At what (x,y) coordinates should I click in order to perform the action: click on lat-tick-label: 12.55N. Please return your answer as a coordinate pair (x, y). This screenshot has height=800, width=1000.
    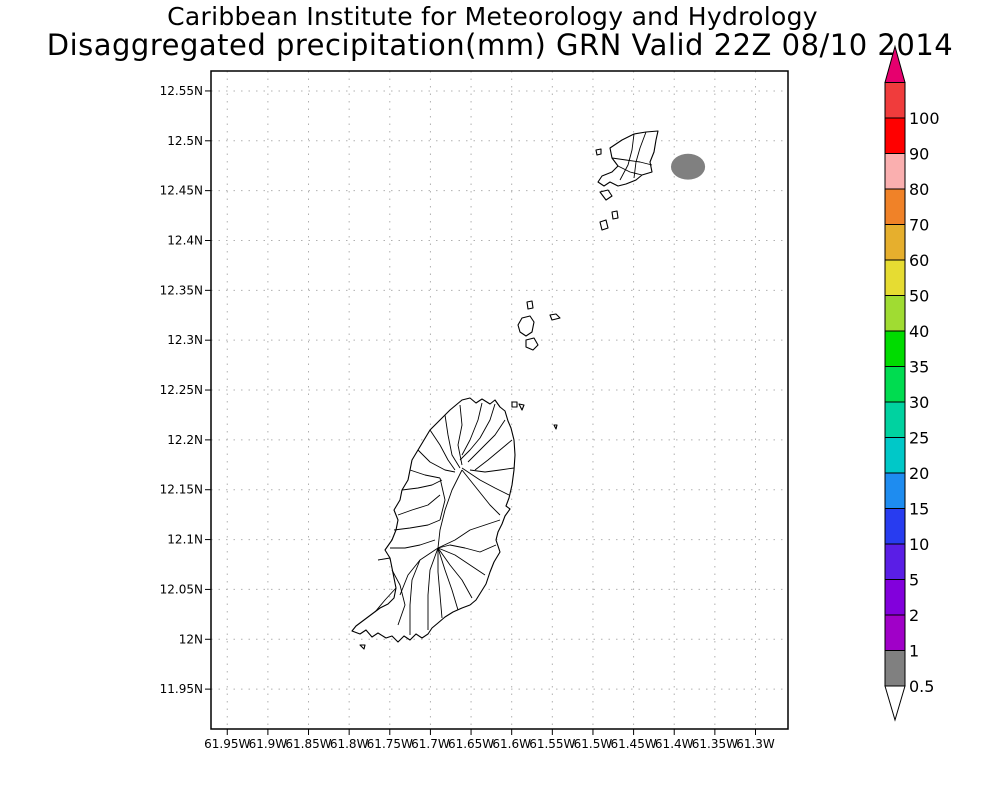
    Looking at the image, I should click on (181, 91).